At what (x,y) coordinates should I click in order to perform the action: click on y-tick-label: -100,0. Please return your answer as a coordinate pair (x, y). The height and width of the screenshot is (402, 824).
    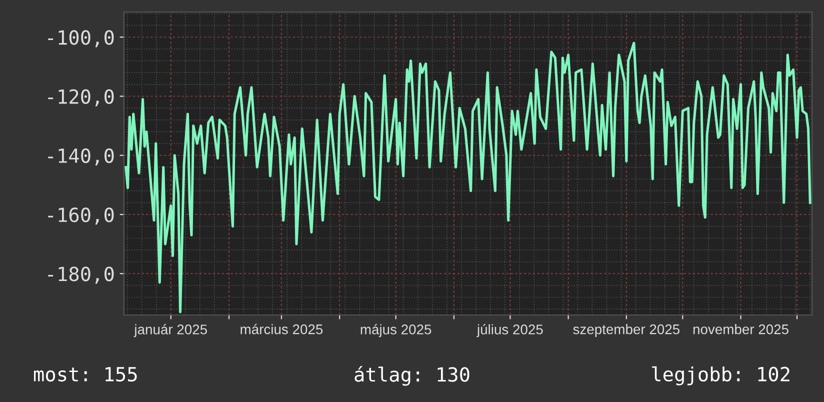
    Looking at the image, I should click on (81, 39).